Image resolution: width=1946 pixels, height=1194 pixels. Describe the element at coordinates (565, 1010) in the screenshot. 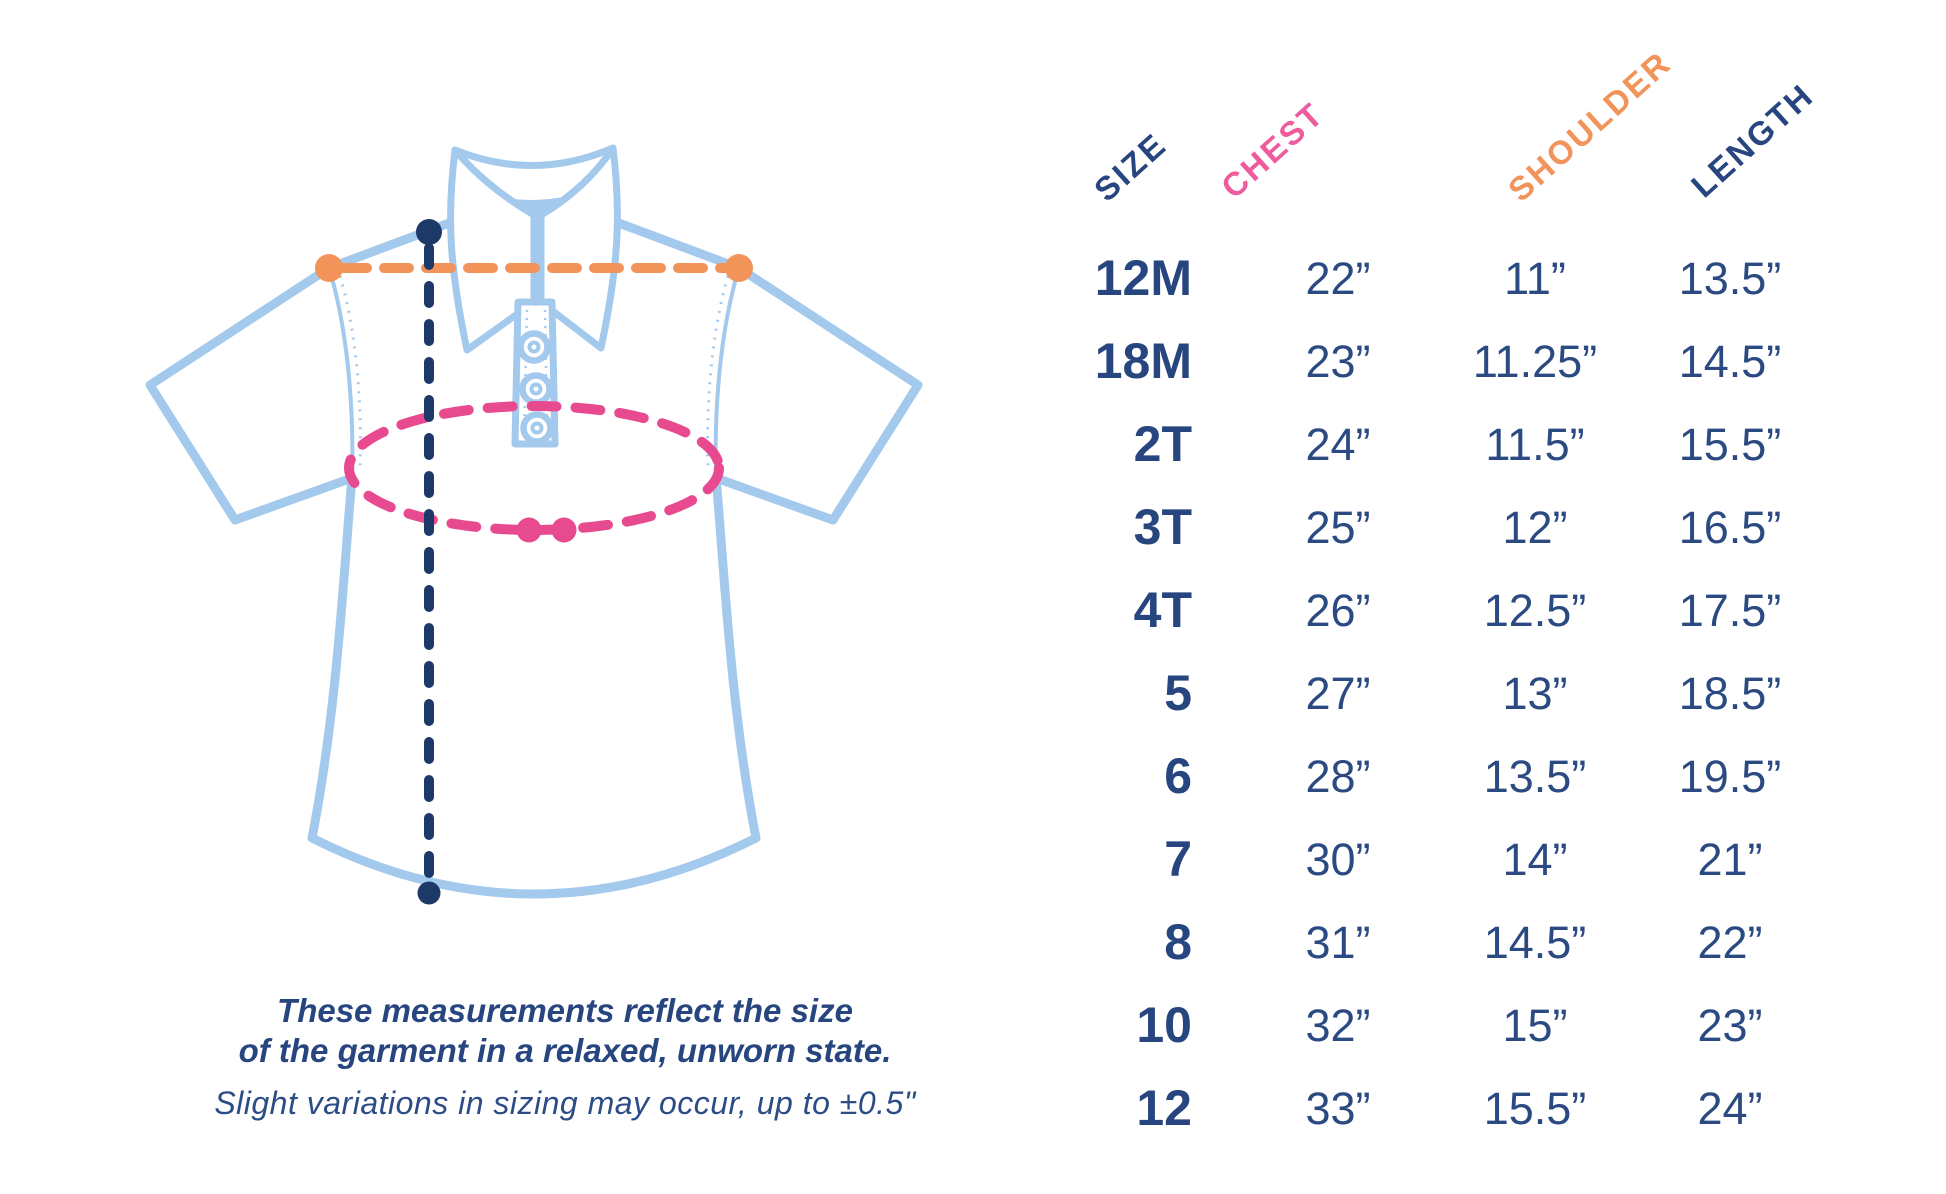

I see `note-bold-line-1: These measurements reflect the size` at that location.